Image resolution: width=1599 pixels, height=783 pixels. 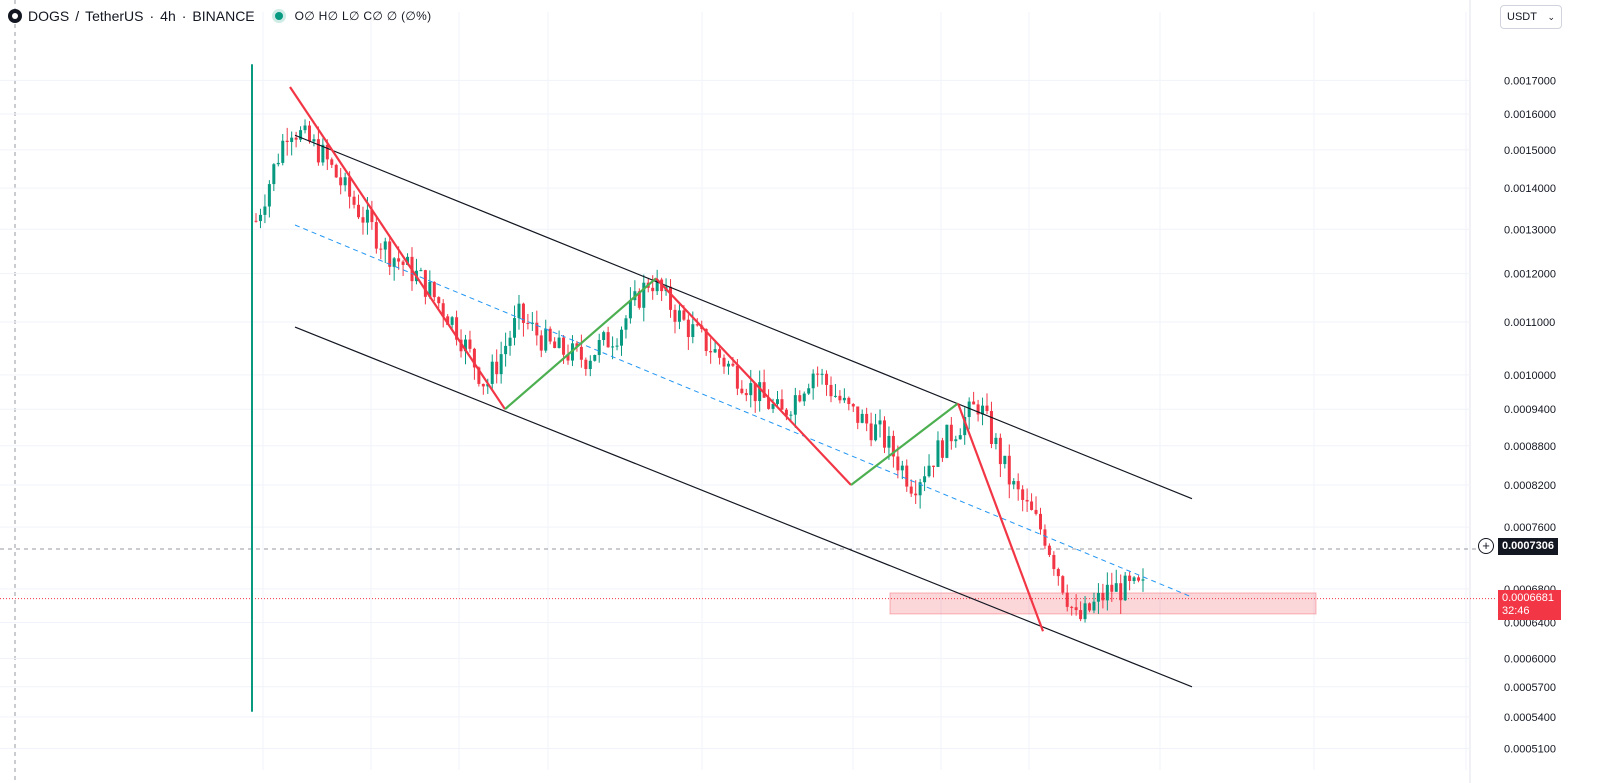 I want to click on chevron-down-icon: ⌄, so click(x=1551, y=16).